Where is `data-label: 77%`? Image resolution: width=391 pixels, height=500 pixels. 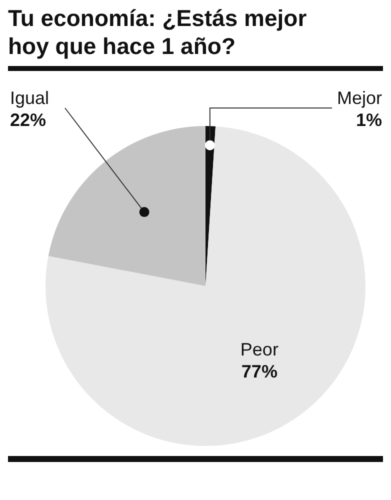
data-label: 77% is located at coordinates (259, 372).